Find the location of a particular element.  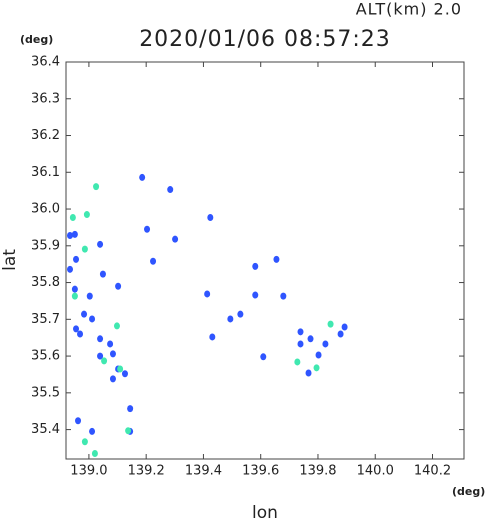

y-unit: (deg) is located at coordinates (36, 39).